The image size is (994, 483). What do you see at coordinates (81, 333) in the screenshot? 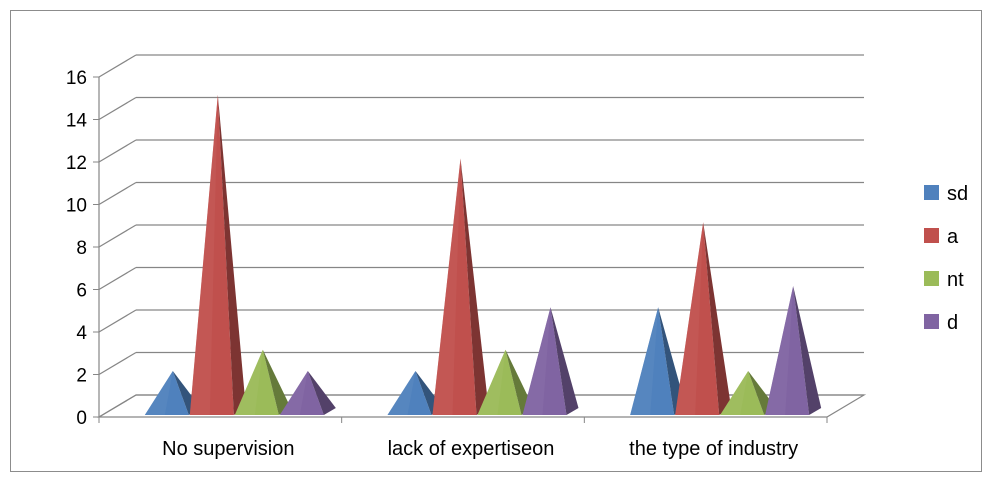
I see `y-tick-label: 4` at bounding box center [81, 333].